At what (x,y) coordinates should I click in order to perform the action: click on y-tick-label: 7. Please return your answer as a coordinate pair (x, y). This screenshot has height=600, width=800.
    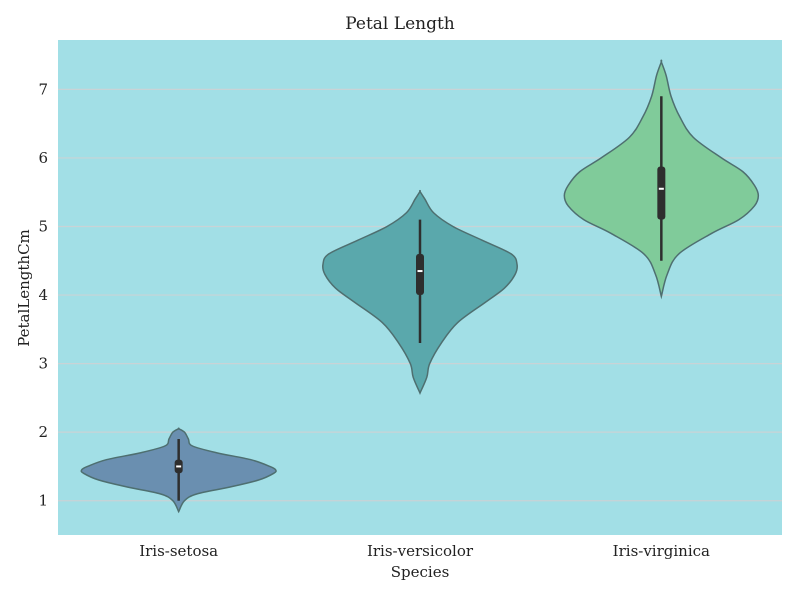
    Looking at the image, I should click on (43, 89).